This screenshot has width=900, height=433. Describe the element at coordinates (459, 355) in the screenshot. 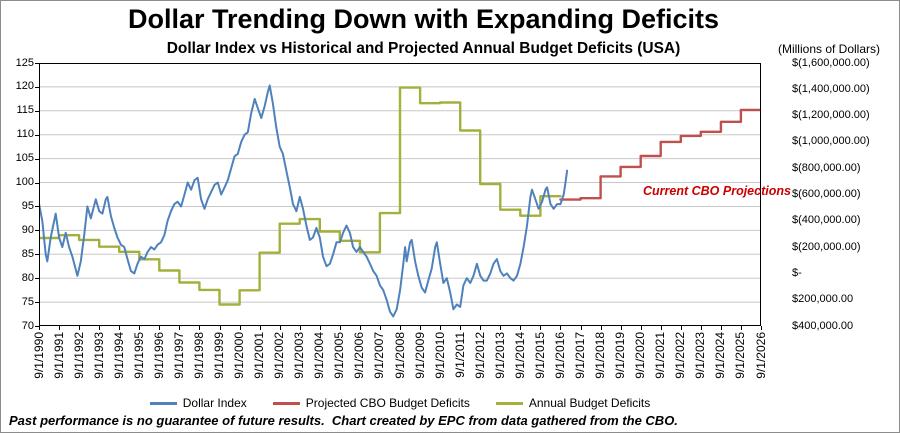

I see `x-axis-tick-label: 9/1/2011` at that location.